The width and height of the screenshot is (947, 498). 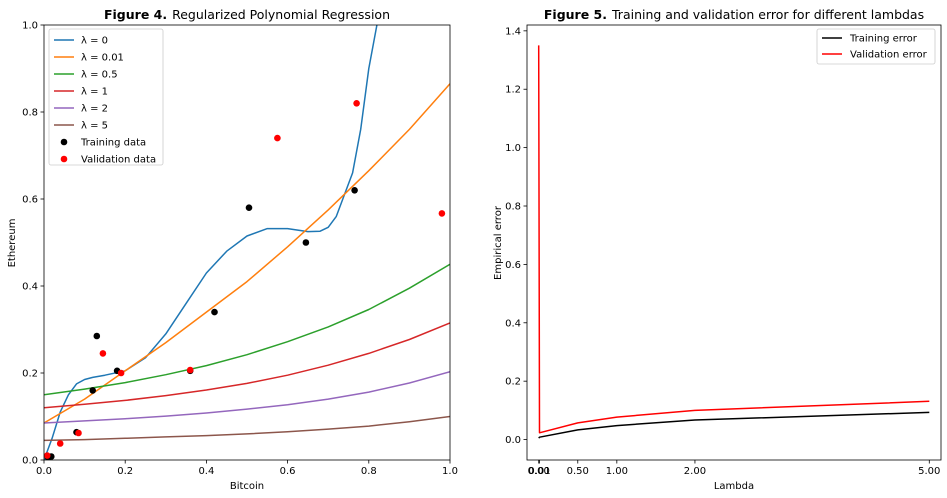 What do you see at coordinates (64, 142) in the screenshot?
I see `legend-marker-training-data` at bounding box center [64, 142].